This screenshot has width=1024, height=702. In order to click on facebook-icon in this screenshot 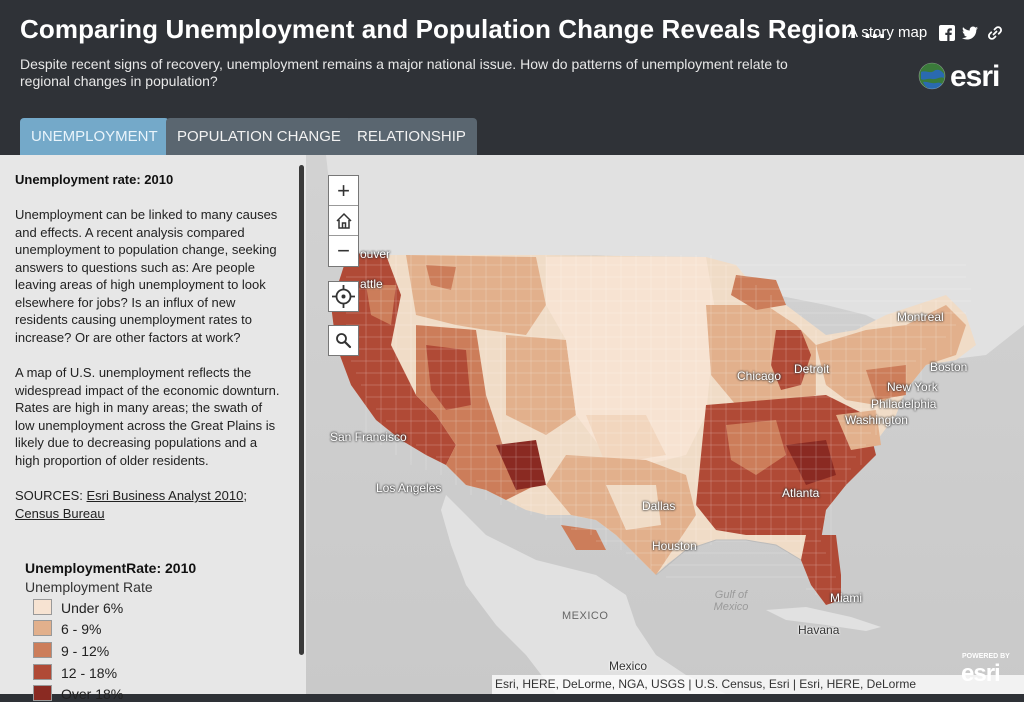, I will do `click(947, 33)`.